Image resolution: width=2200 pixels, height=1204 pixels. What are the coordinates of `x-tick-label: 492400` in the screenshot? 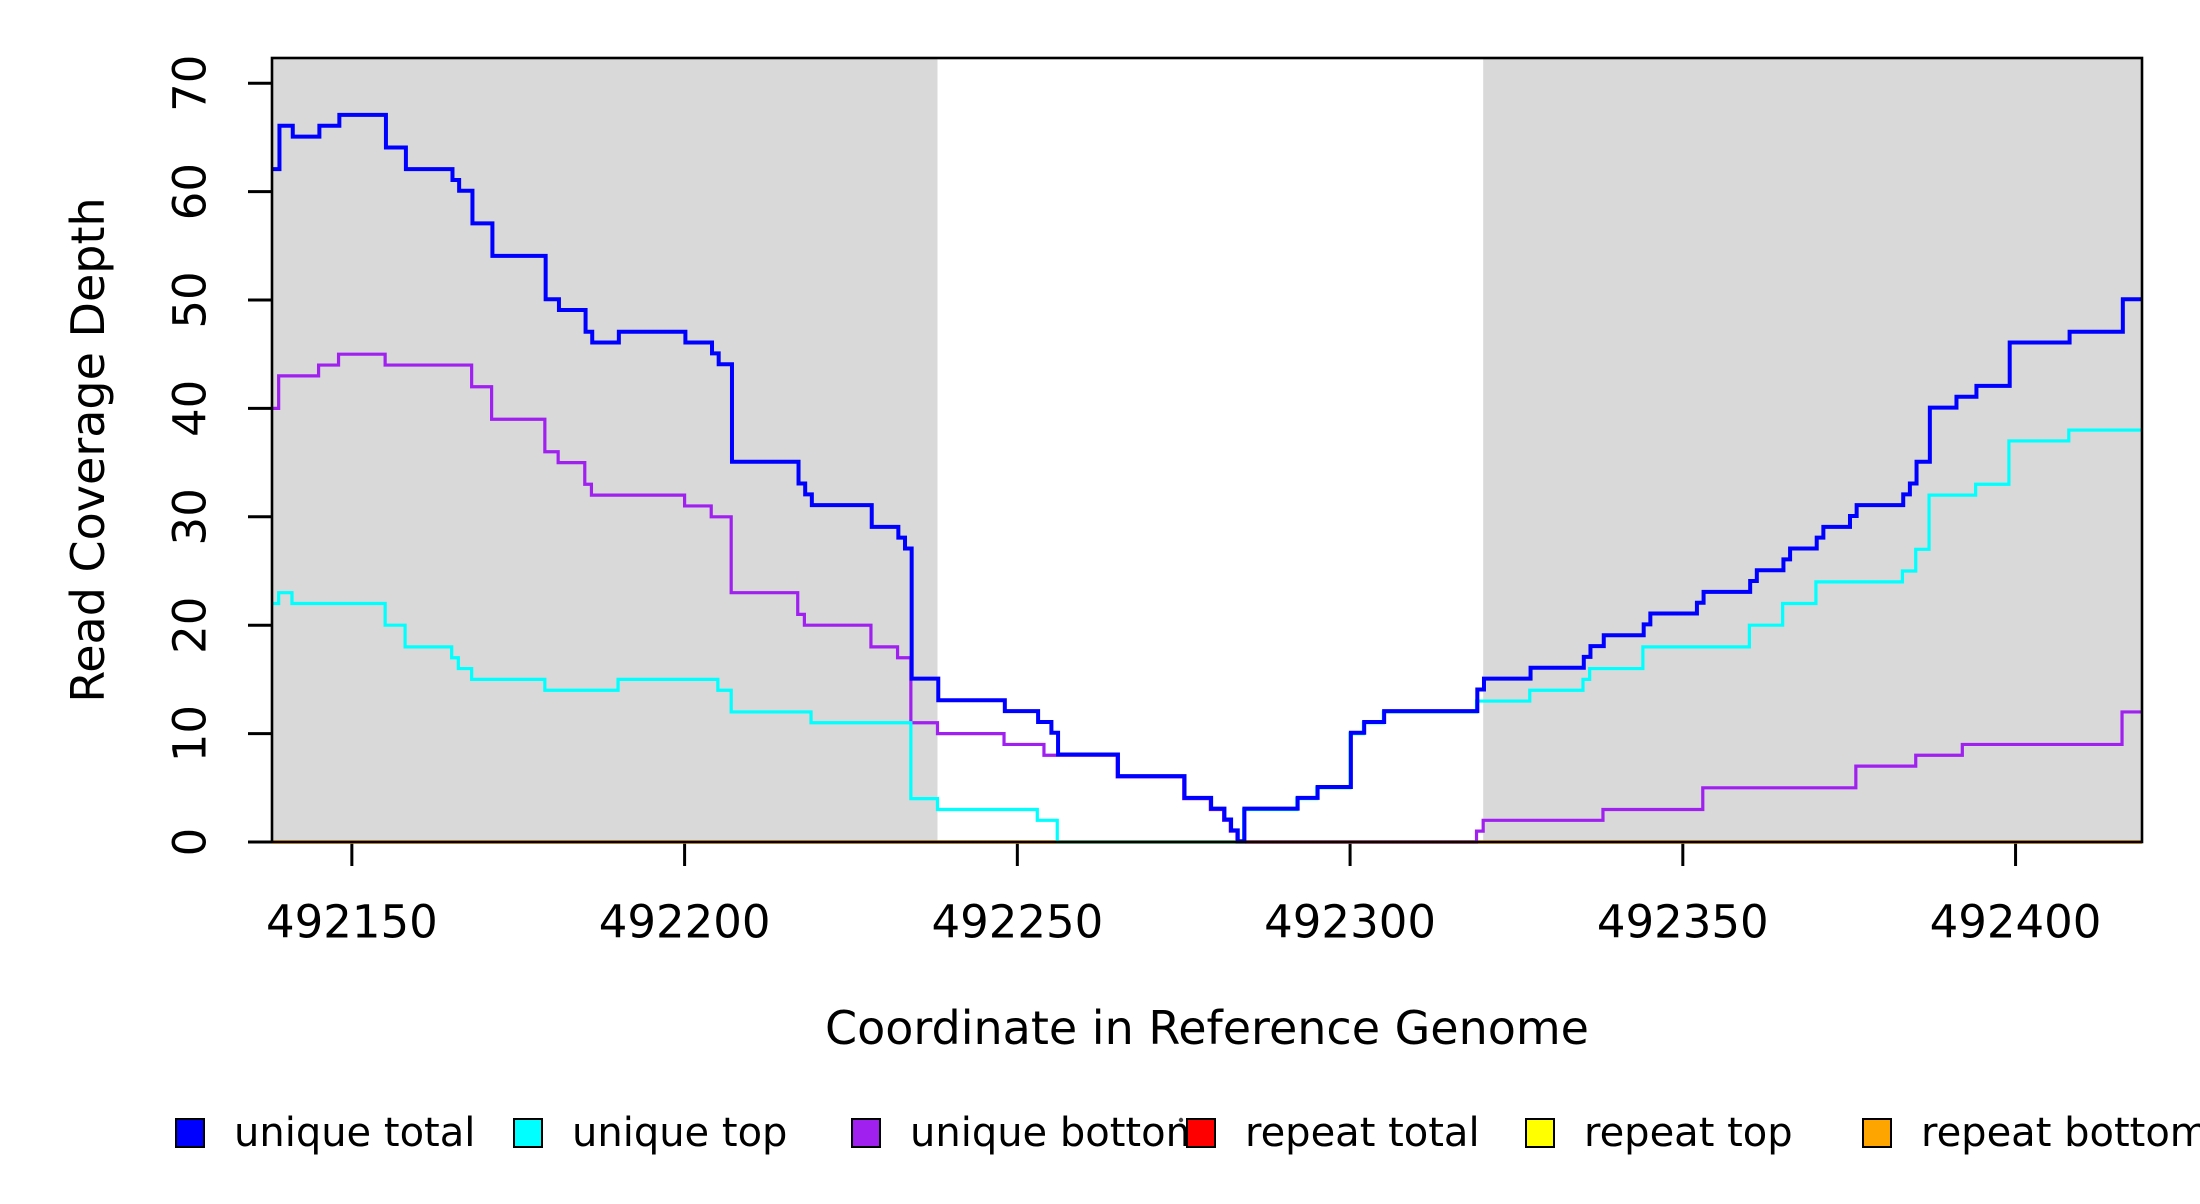 It's located at (2016, 922).